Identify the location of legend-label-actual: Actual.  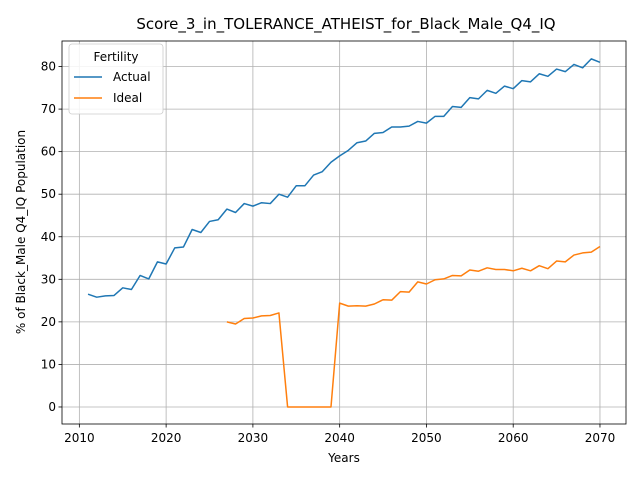
(132, 77).